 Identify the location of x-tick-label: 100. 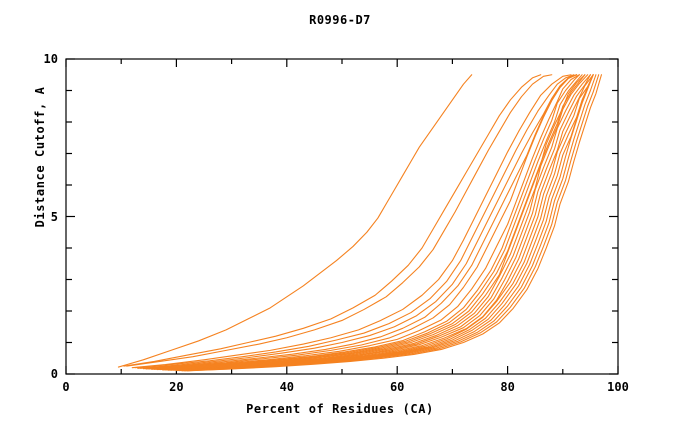
(618, 387).